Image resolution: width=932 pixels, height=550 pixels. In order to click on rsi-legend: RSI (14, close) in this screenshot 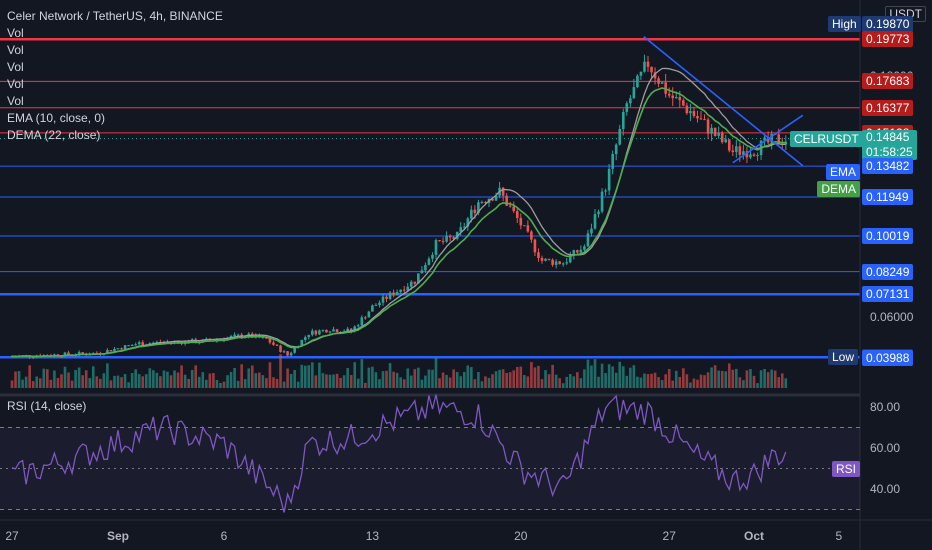, I will do `click(47, 406)`.